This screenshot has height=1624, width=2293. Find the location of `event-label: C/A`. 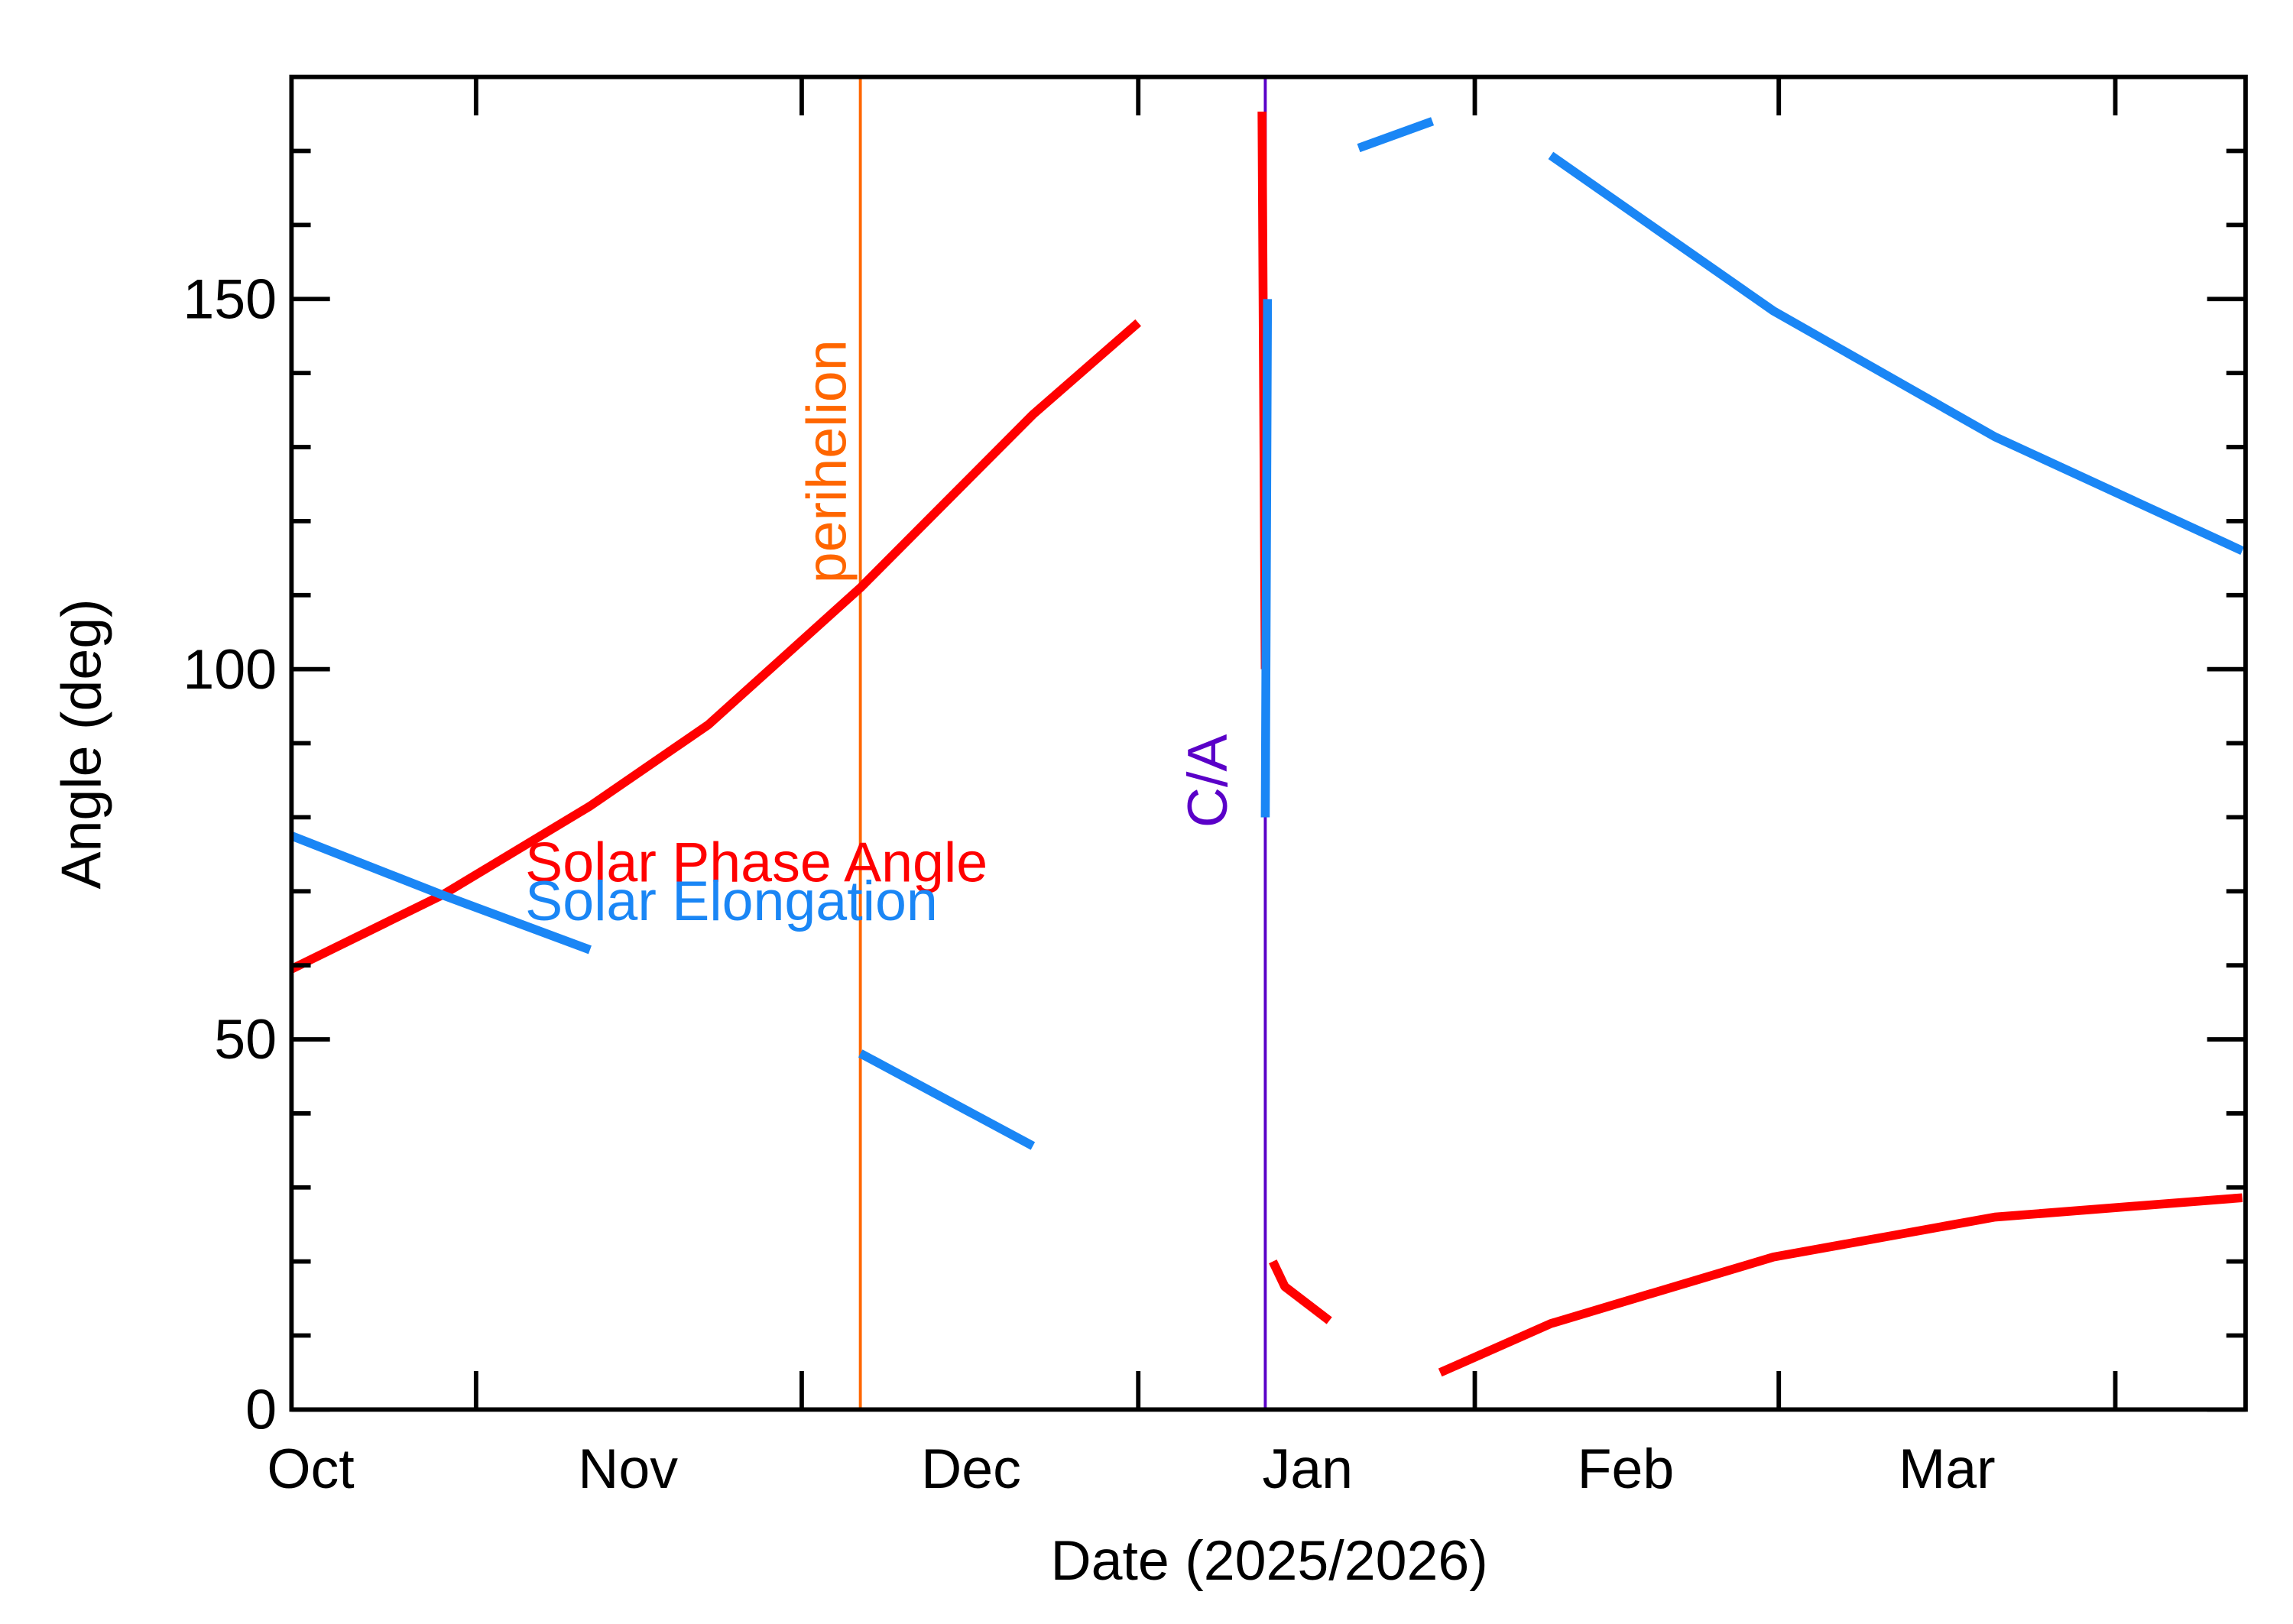

event-label: C/A is located at coordinates (1207, 781).